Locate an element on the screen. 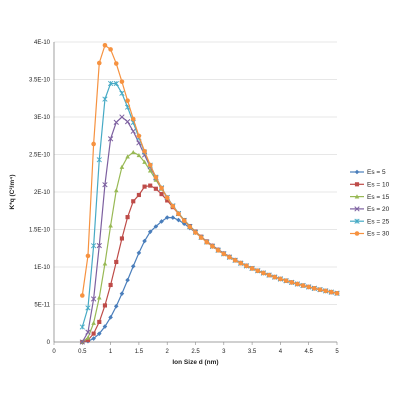  x-tick-label: 4.5 is located at coordinates (309, 352).